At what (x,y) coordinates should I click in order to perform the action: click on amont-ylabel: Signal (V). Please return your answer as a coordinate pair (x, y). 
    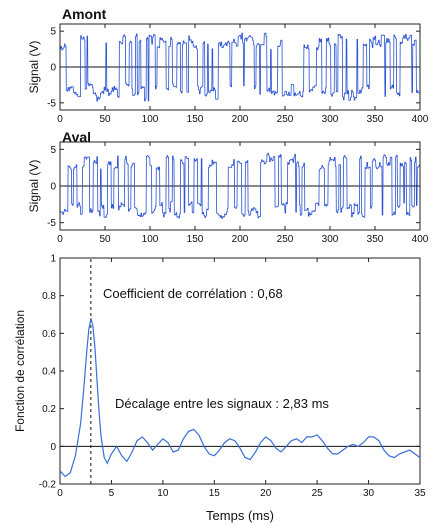
    Looking at the image, I should click on (34, 67).